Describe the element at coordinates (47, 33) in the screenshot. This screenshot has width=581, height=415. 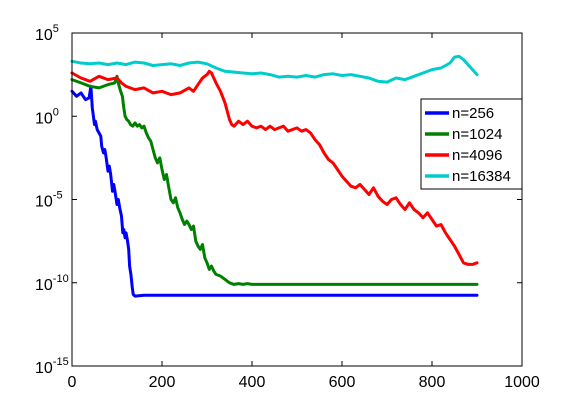
I see `y-tick-label: 10⁵` at that location.